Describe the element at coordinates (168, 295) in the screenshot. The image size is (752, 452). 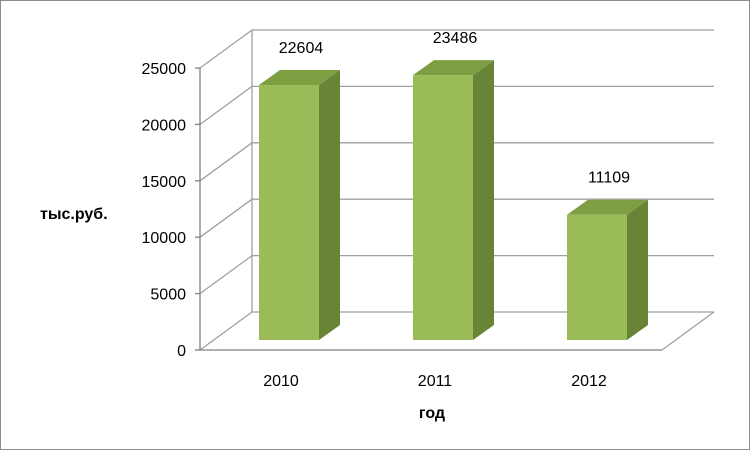
I see `y-tick-label: 5000` at that location.